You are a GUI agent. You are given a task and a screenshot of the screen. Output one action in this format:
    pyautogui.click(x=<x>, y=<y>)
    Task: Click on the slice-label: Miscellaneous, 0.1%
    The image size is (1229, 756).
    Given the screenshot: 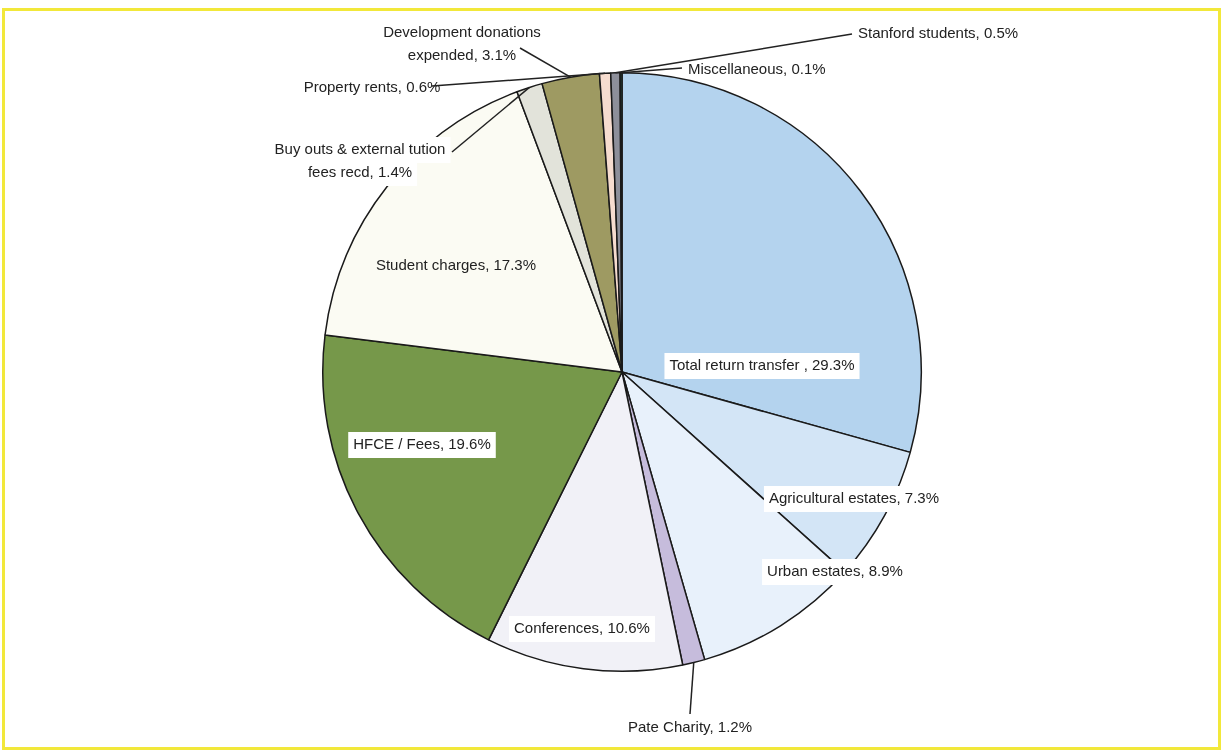 What is the action you would take?
    pyautogui.click(x=757, y=69)
    